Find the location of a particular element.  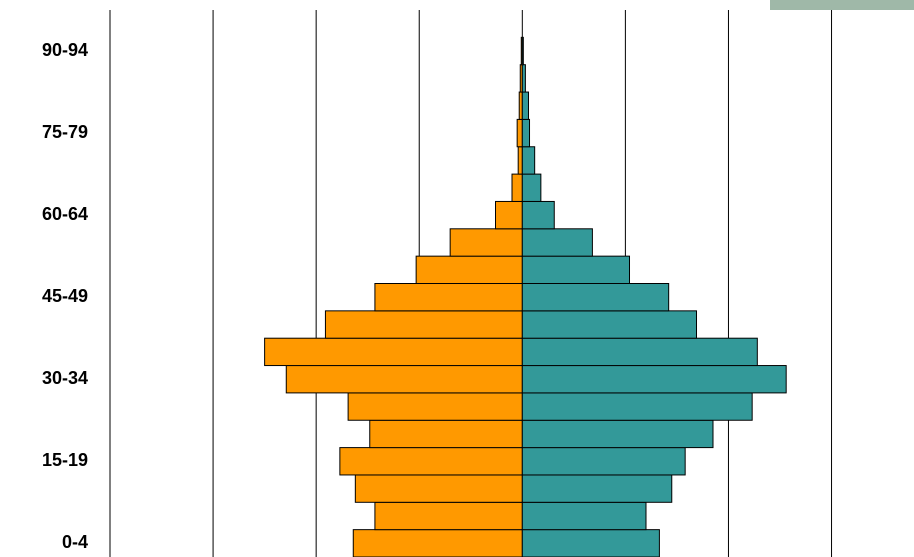

y-tick-label: 60-64 is located at coordinates (65, 214).